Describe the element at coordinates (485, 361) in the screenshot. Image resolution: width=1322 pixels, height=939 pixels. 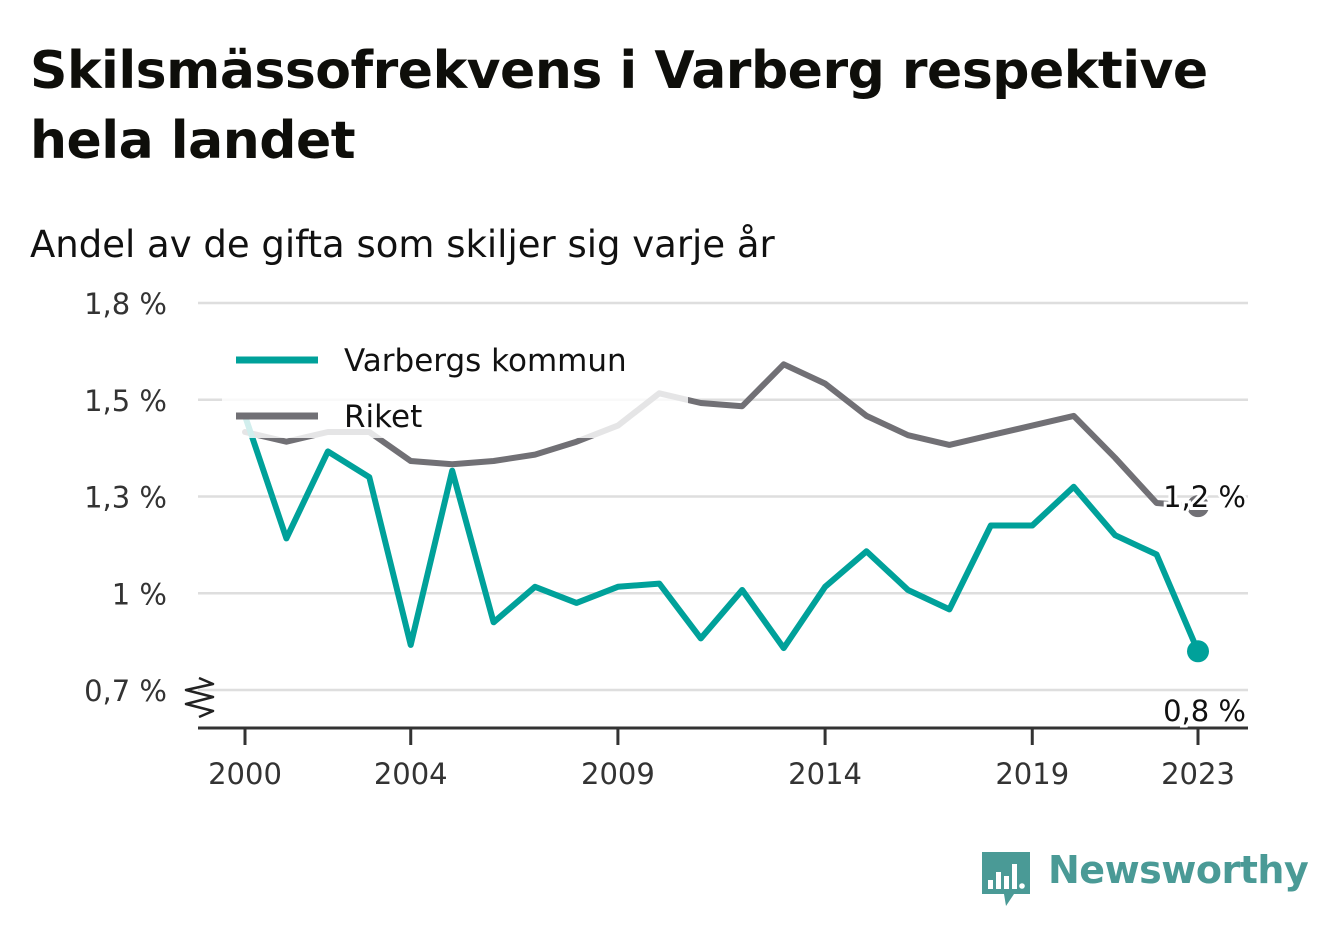
I see `legend-label: Varbergs kommun` at that location.